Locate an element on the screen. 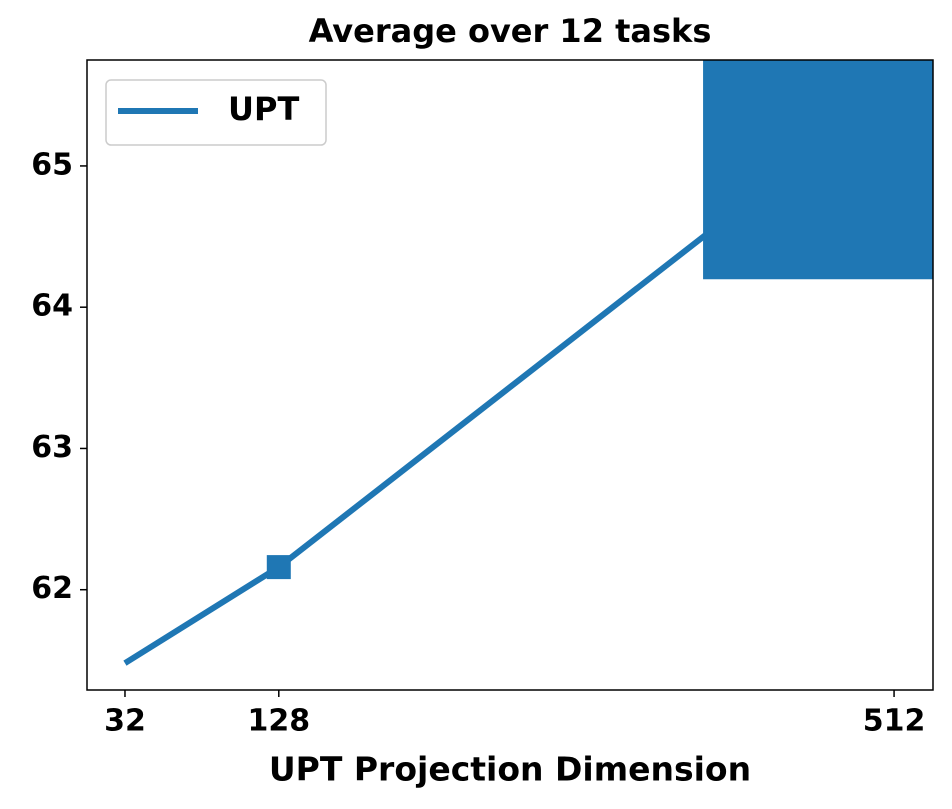 The image size is (952, 809). y-tick-label: 65 is located at coordinates (52, 164).